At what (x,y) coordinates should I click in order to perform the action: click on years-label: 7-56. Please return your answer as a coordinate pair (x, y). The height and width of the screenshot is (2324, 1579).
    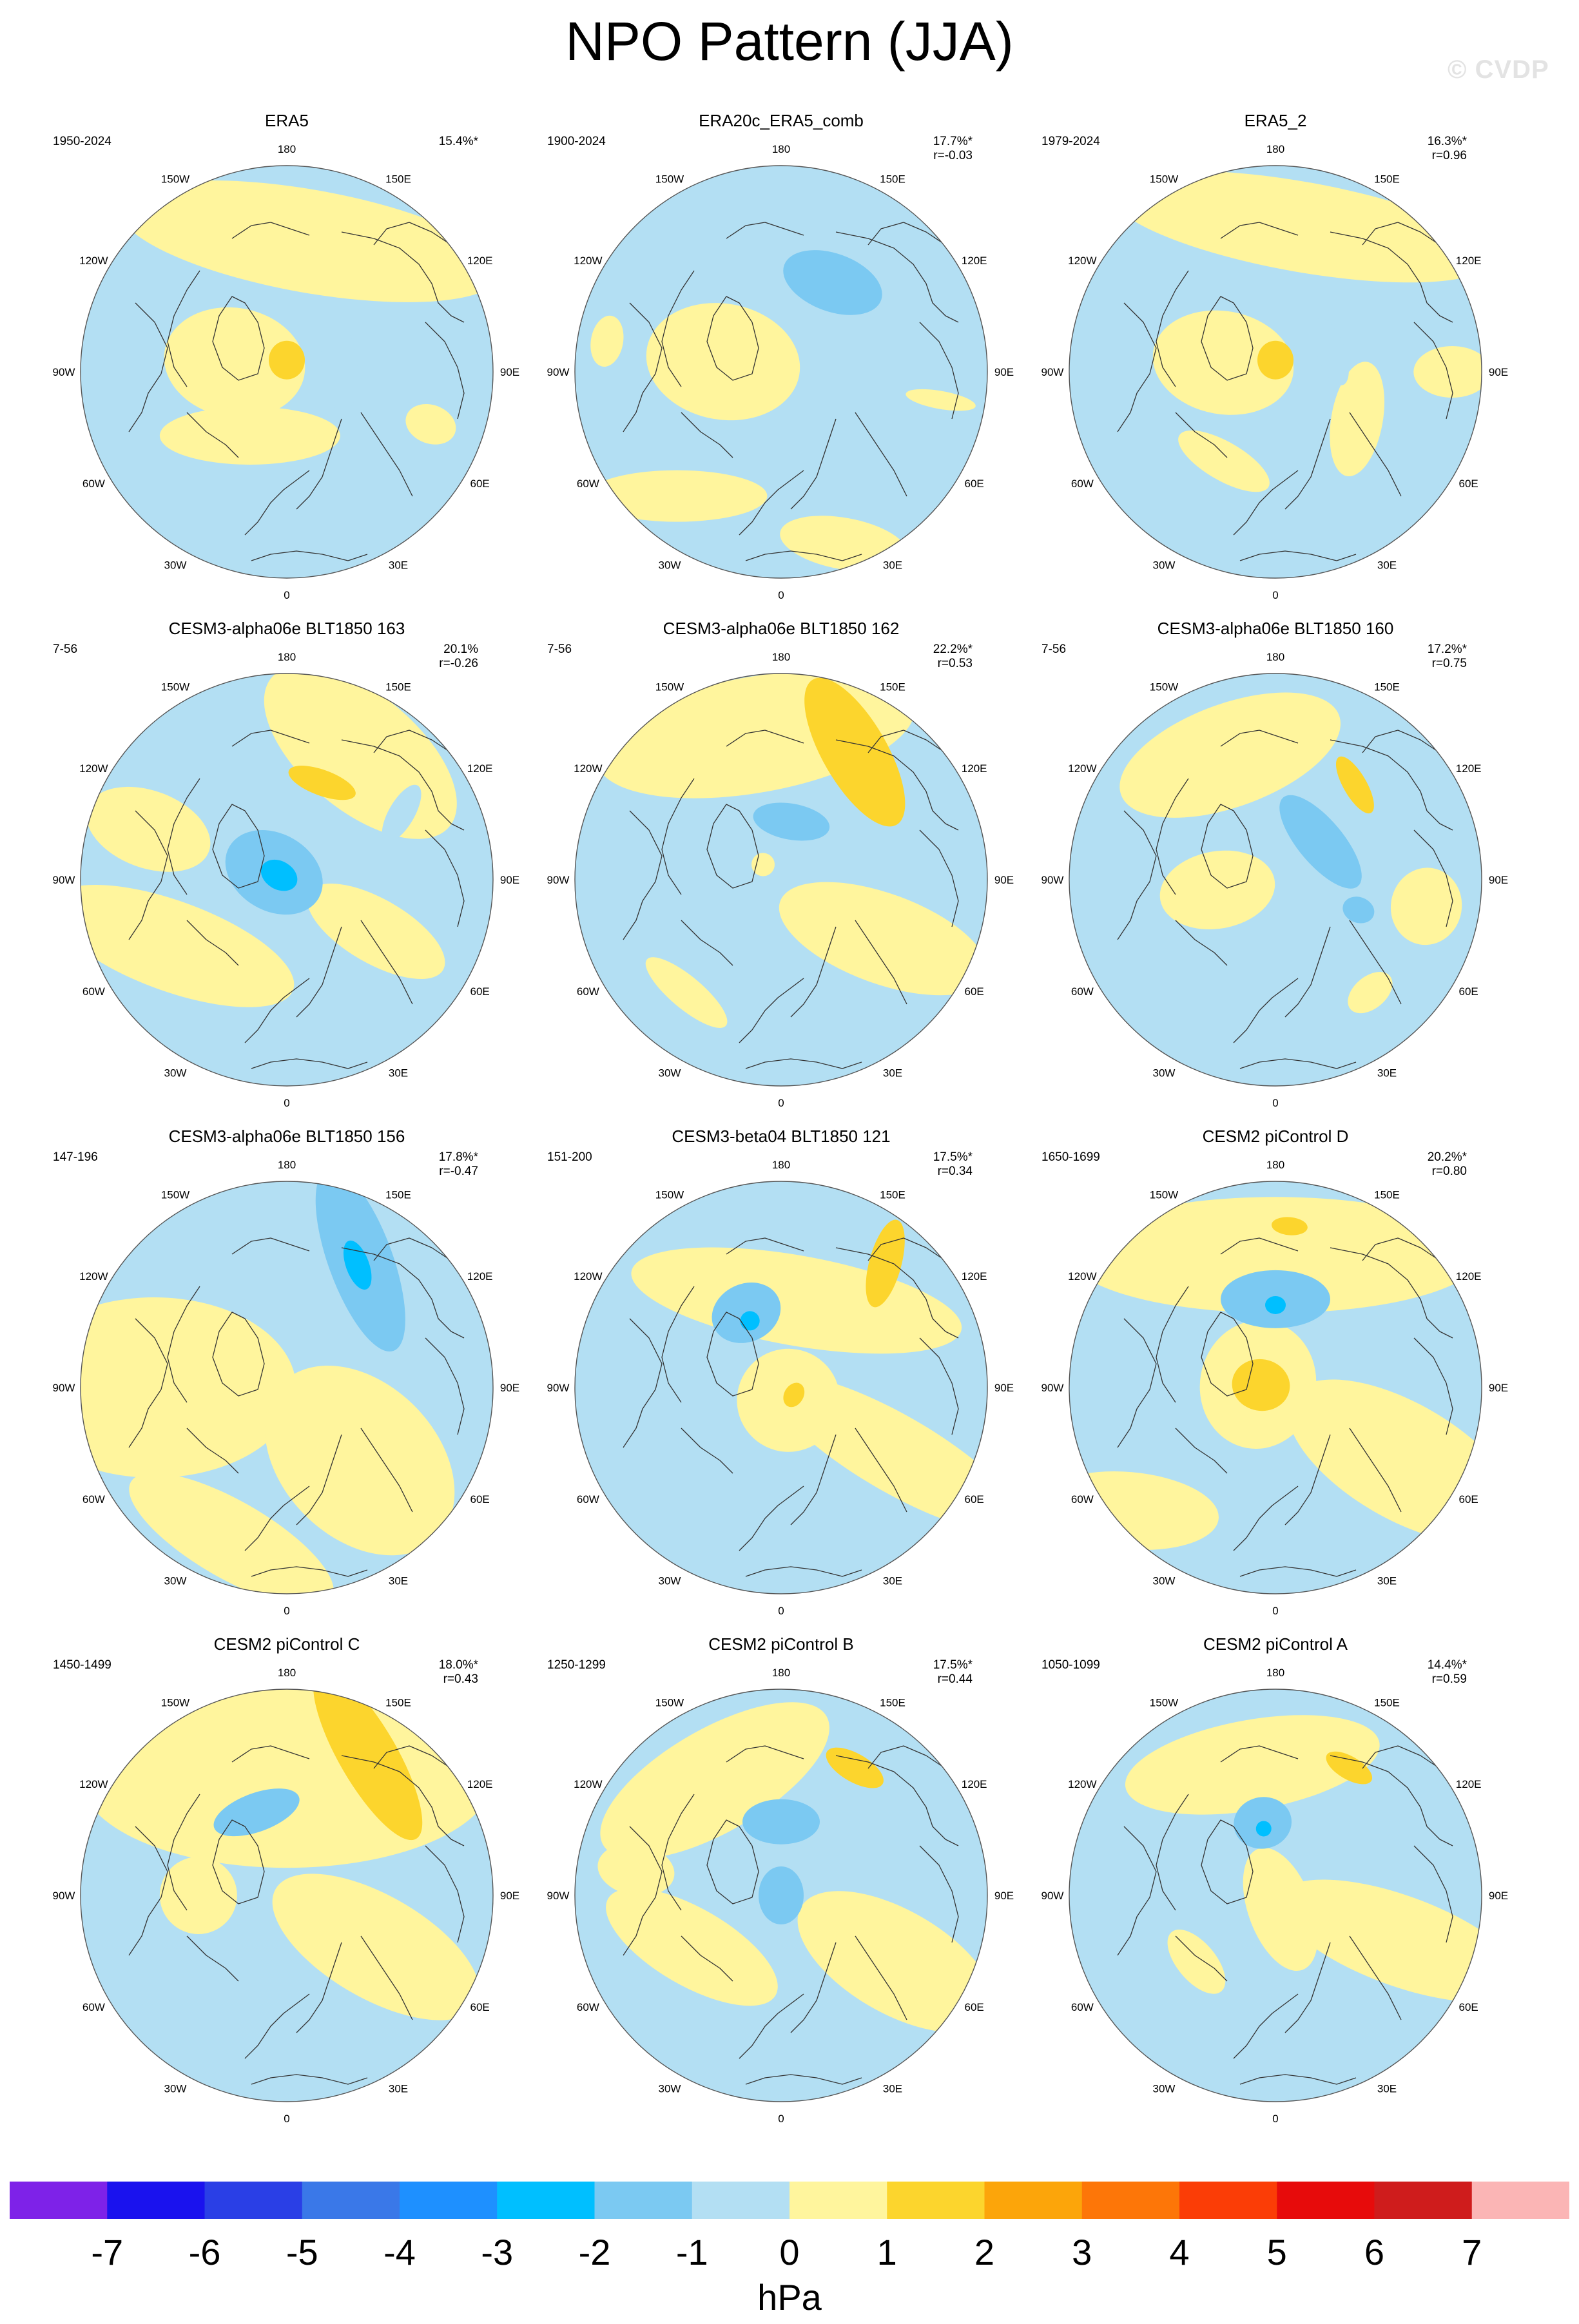
    Looking at the image, I should click on (65, 649).